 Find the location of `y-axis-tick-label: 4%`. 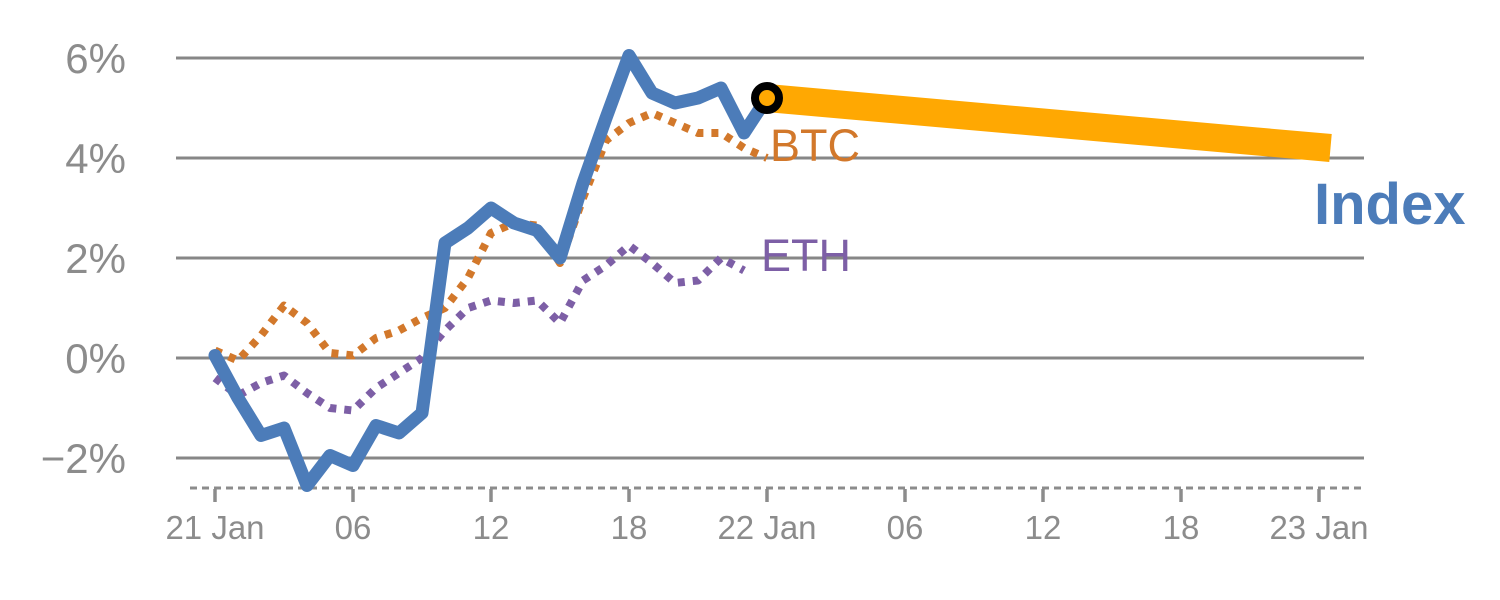

y-axis-tick-label: 4% is located at coordinates (95, 158).